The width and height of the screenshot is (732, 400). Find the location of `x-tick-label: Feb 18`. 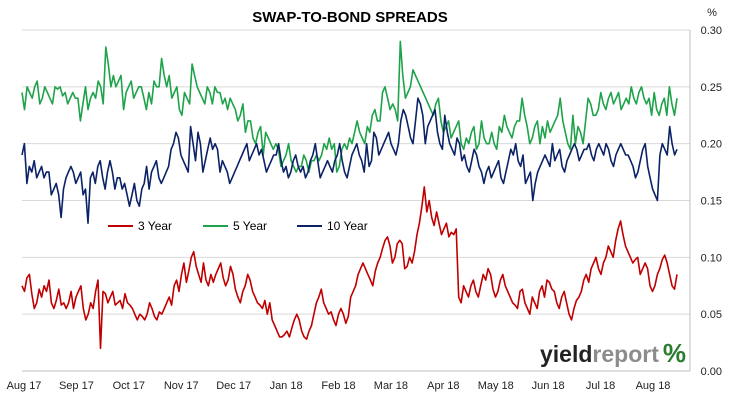

x-tick-label: Feb 18 is located at coordinates (338, 386).